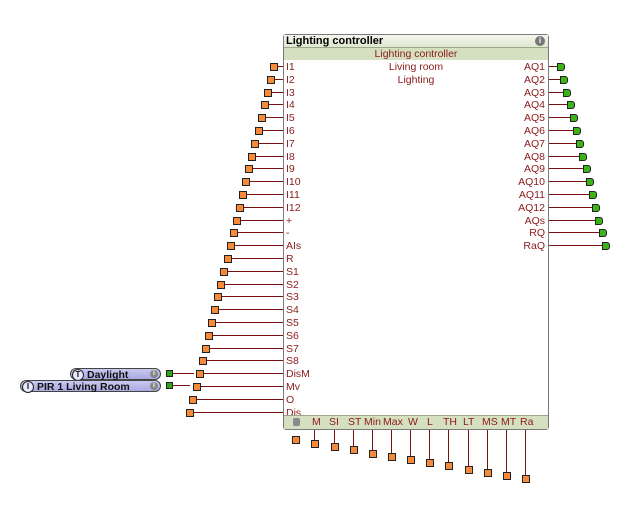  I want to click on parameter-pin-w: W, so click(413, 422).